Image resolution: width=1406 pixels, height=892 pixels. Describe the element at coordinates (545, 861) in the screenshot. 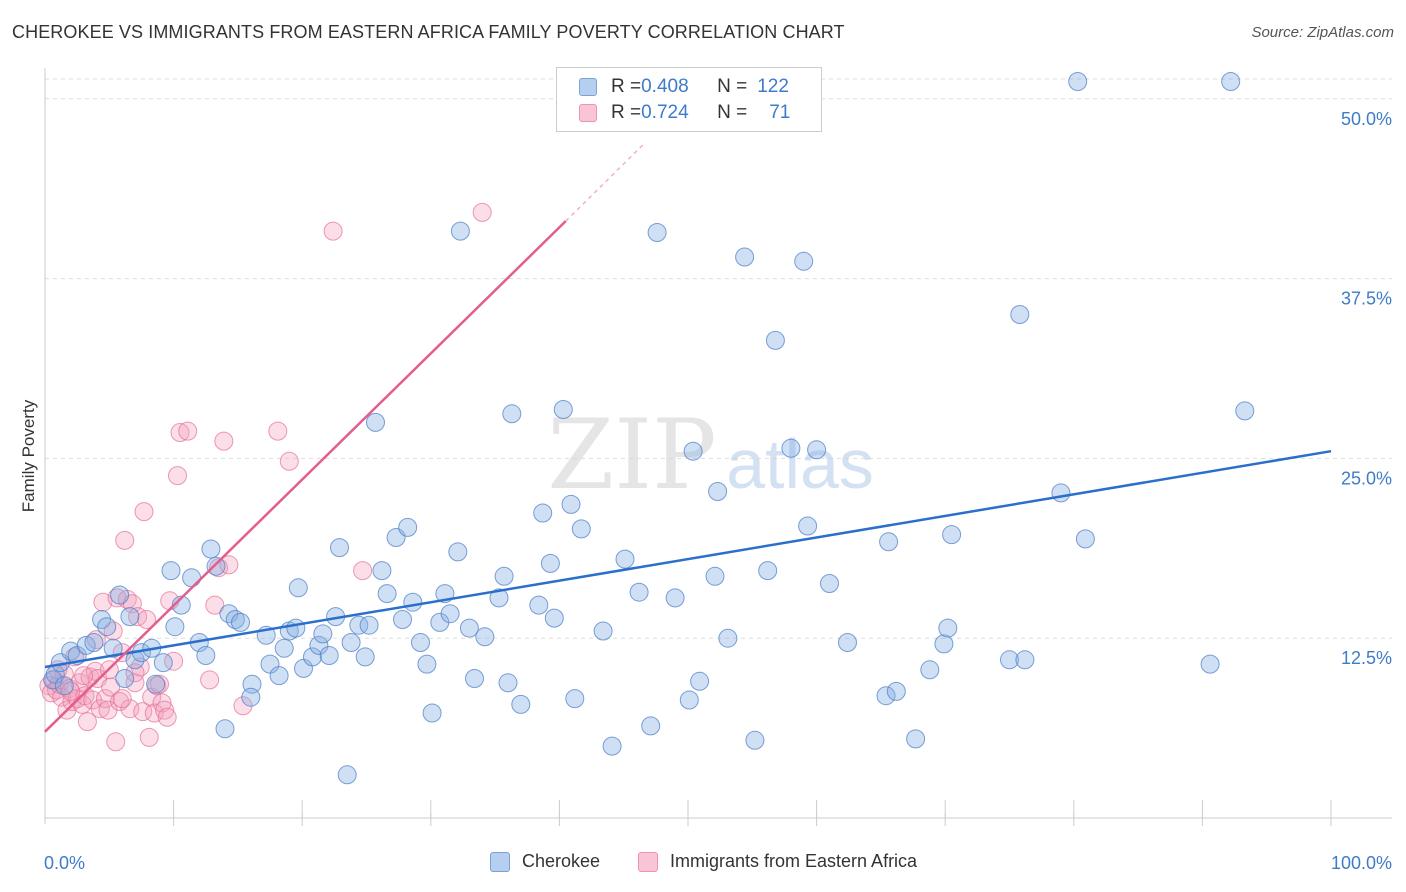

I see `legend-item-cherokee: Cherokee` at that location.